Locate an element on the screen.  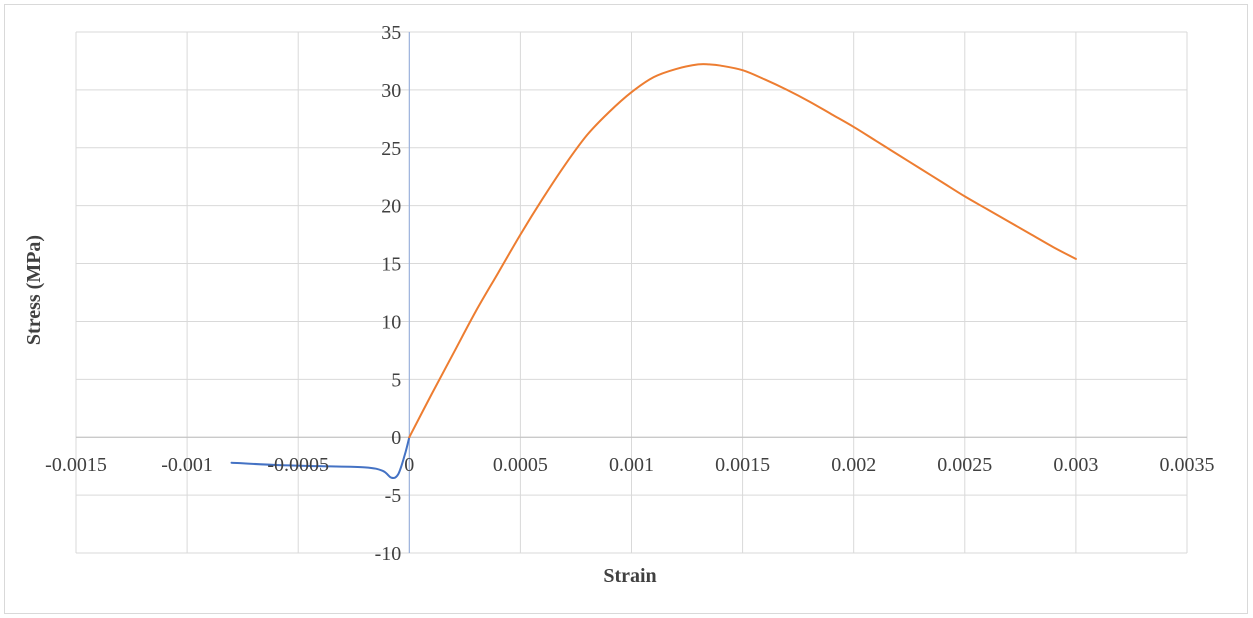
y-tick-label: 10 is located at coordinates (391, 322).